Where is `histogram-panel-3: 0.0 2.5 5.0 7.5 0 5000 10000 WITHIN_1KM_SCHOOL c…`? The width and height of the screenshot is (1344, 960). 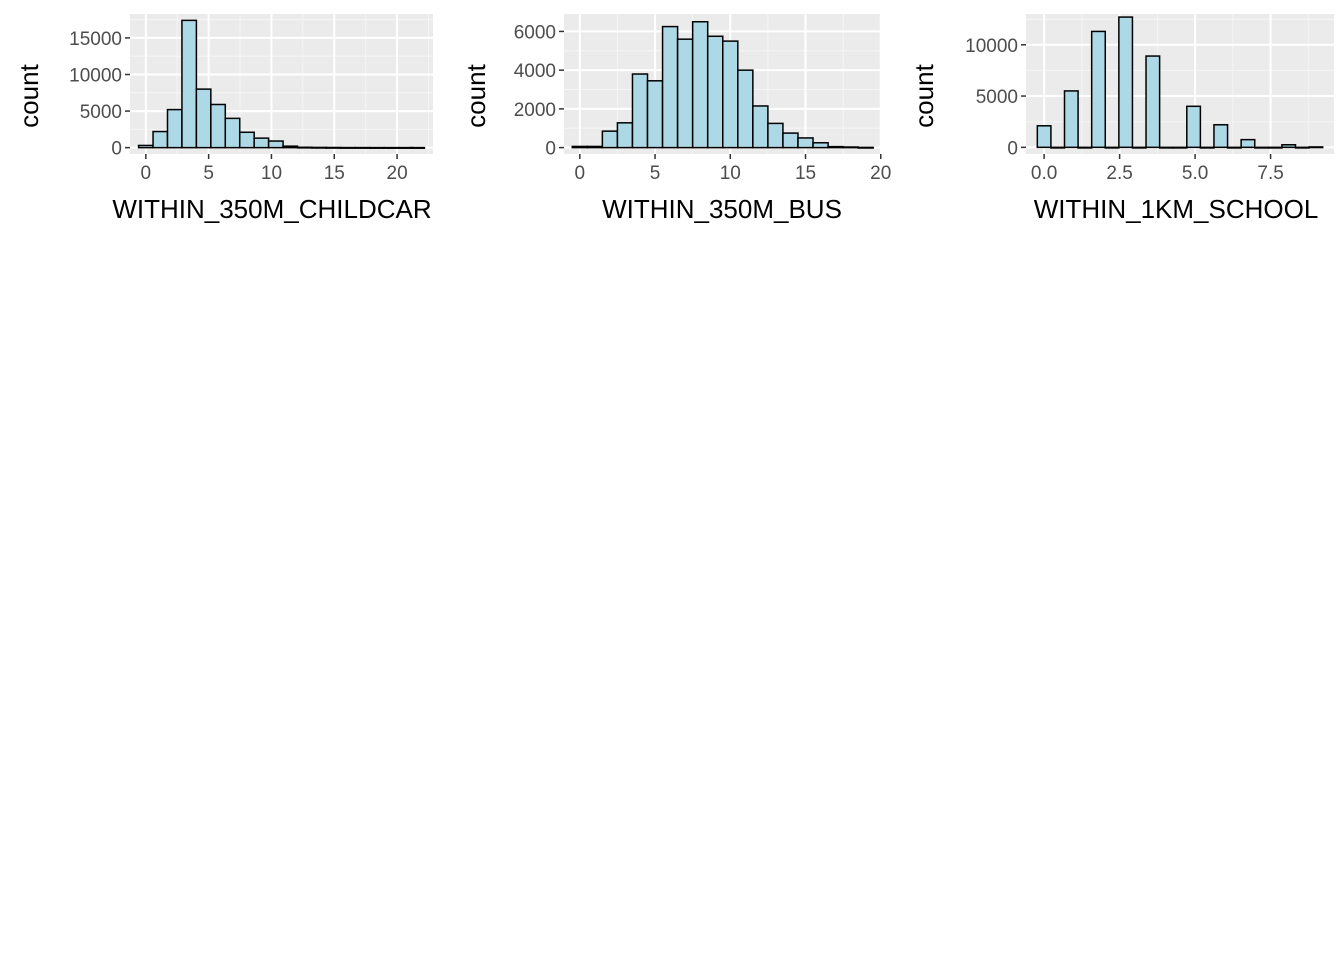
histogram-panel-3: 0.0 2.5 5.0 7.5 0 5000 10000 WITHIN_1KM_SCHOOL c… is located at coordinates (1121, 119).